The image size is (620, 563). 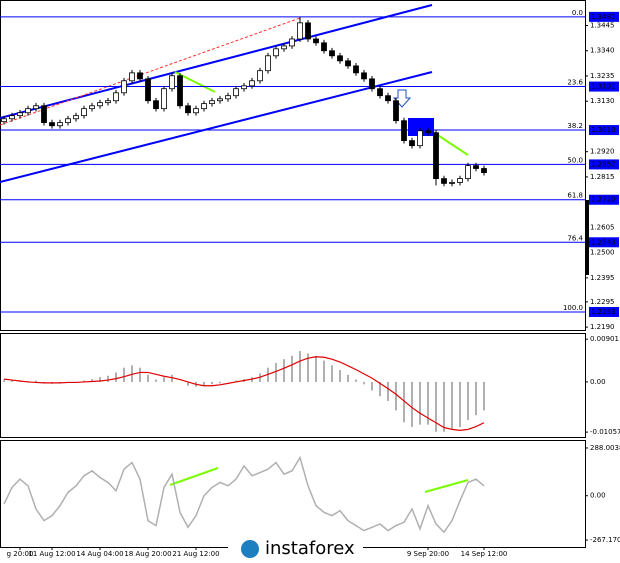 I want to click on arrow, so click(x=402, y=98).